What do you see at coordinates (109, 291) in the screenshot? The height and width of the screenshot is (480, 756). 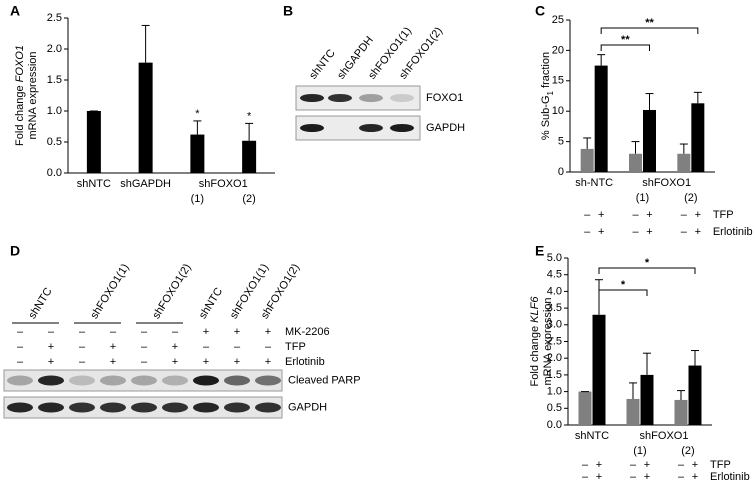 I see `lane-label: shFOXO1(1)` at bounding box center [109, 291].